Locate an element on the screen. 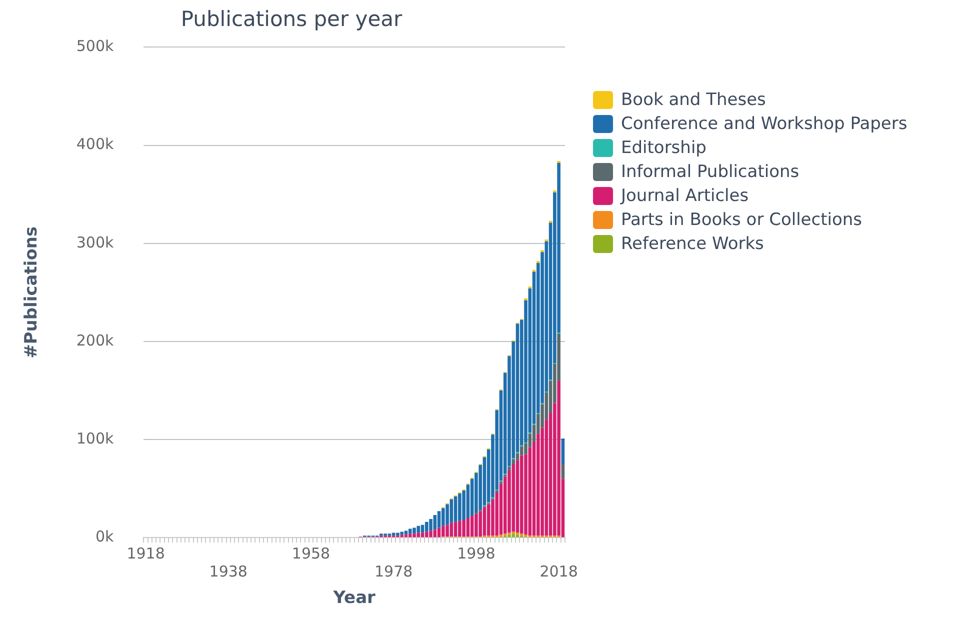  x-tick-label: 1958 is located at coordinates (311, 553).